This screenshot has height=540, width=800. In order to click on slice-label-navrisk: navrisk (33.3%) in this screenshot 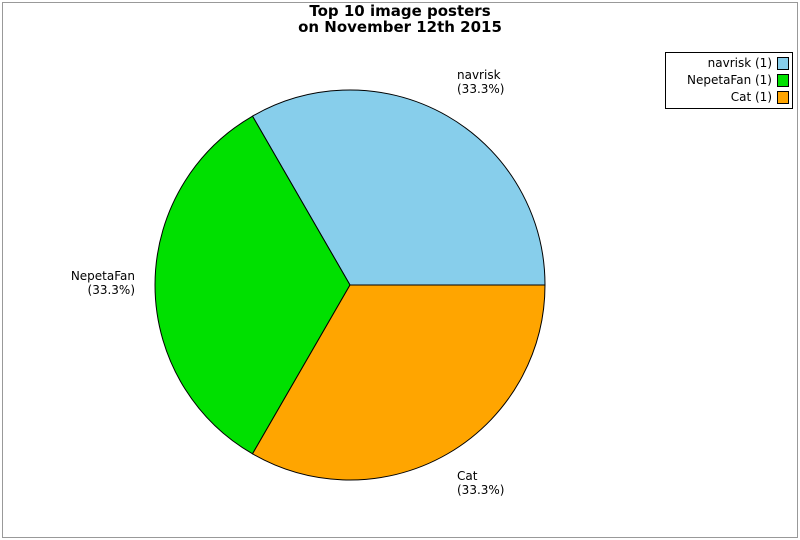, I will do `click(480, 82)`.